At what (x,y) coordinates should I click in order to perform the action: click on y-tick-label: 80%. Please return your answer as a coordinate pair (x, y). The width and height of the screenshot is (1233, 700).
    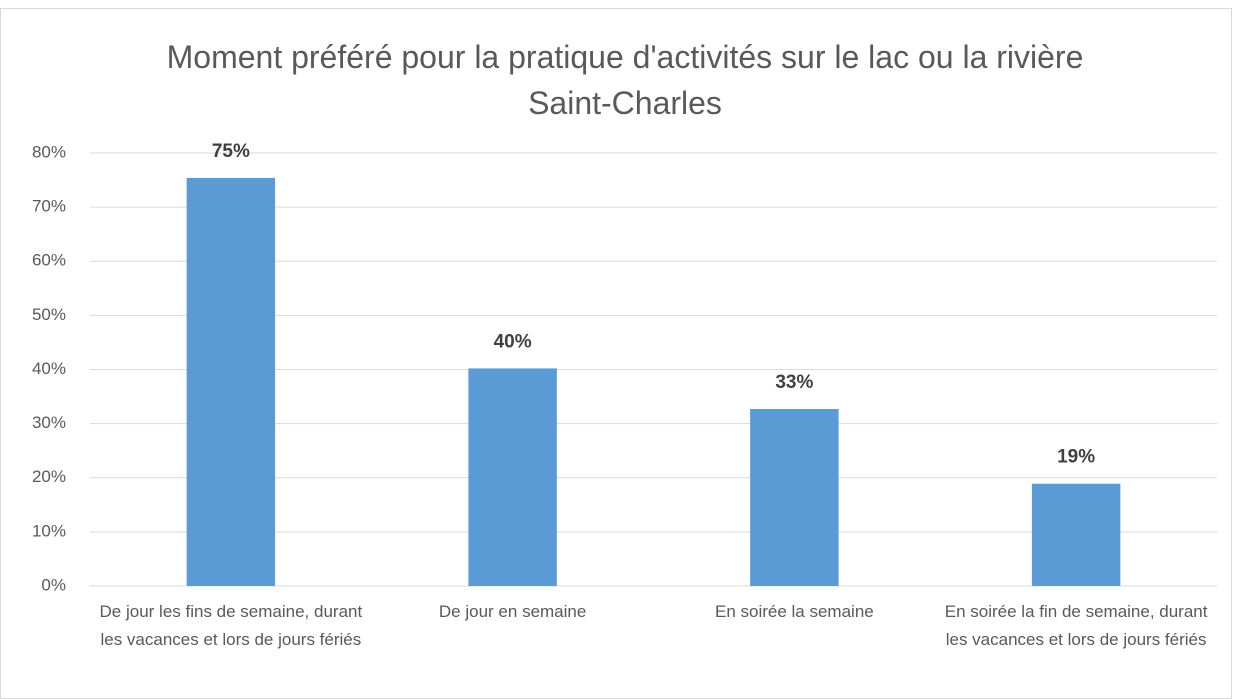
    Looking at the image, I should click on (49, 151).